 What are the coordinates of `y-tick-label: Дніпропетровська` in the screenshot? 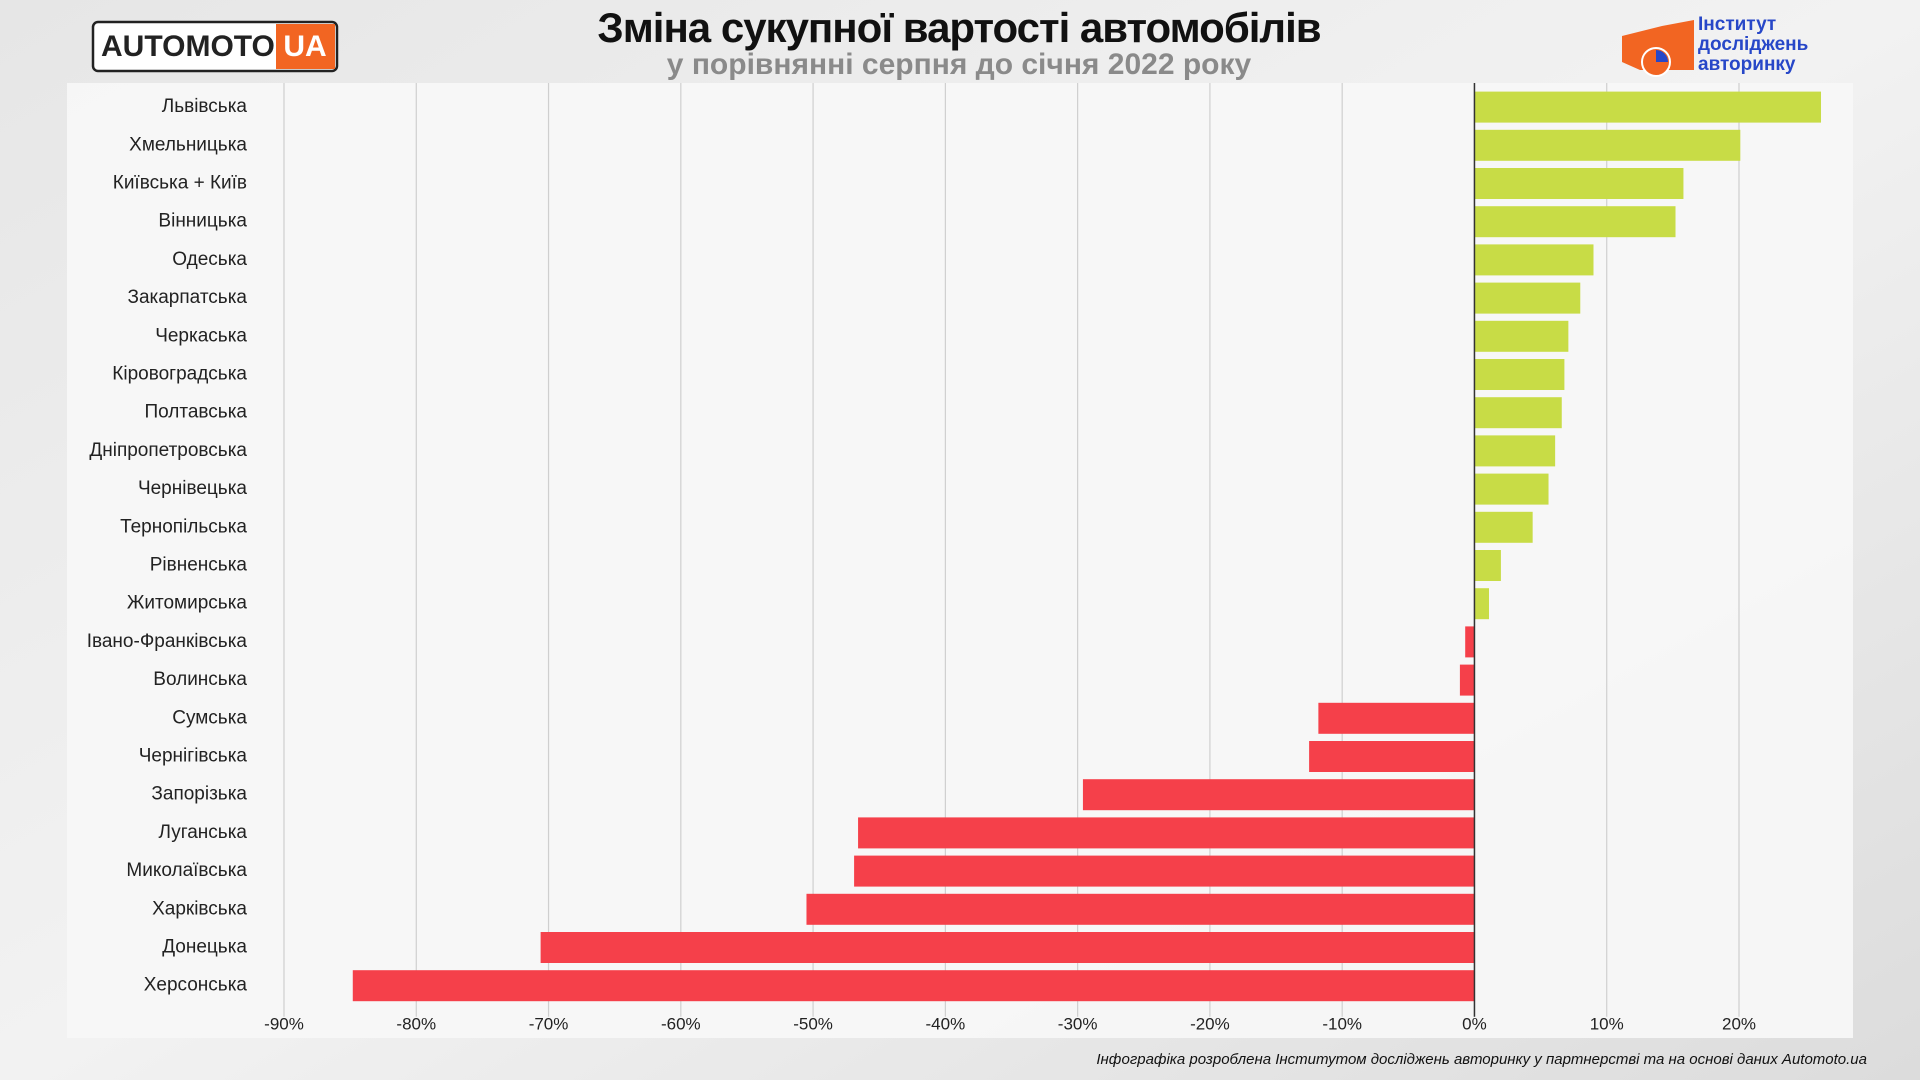 It's located at (168, 450).